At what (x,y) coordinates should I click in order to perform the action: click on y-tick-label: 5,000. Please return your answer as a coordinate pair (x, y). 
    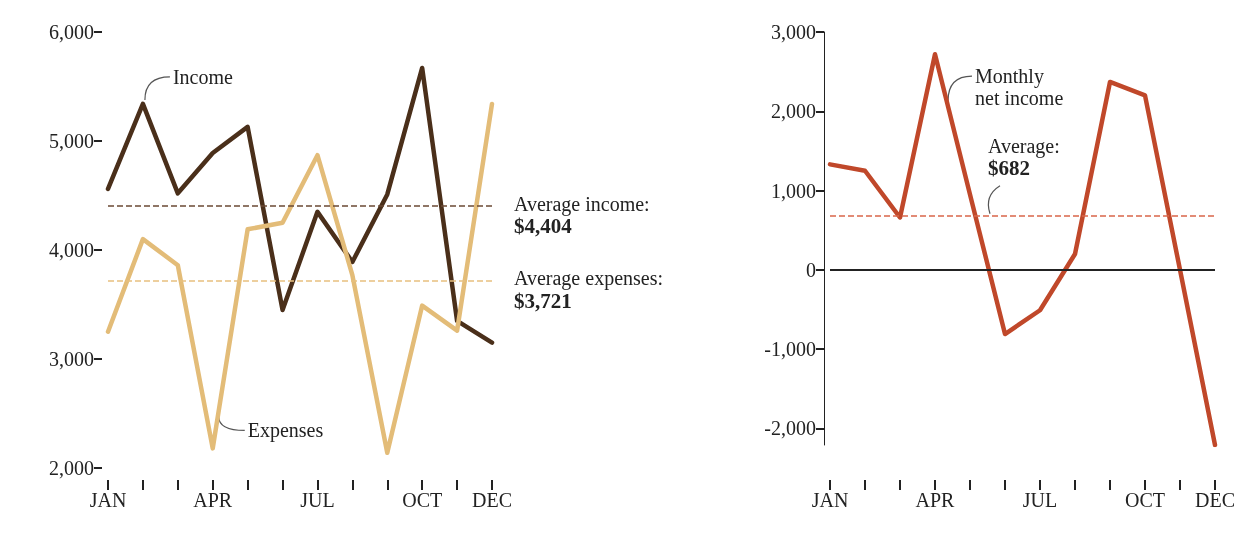
    Looking at the image, I should click on (71, 141).